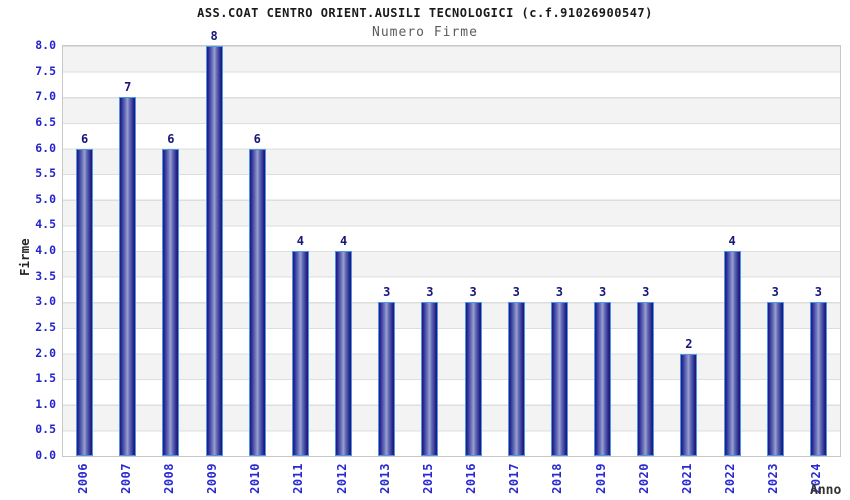 Image resolution: width=850 pixels, height=500 pixels. What do you see at coordinates (45, 352) in the screenshot?
I see `y-tick-label: 2.0` at bounding box center [45, 352].